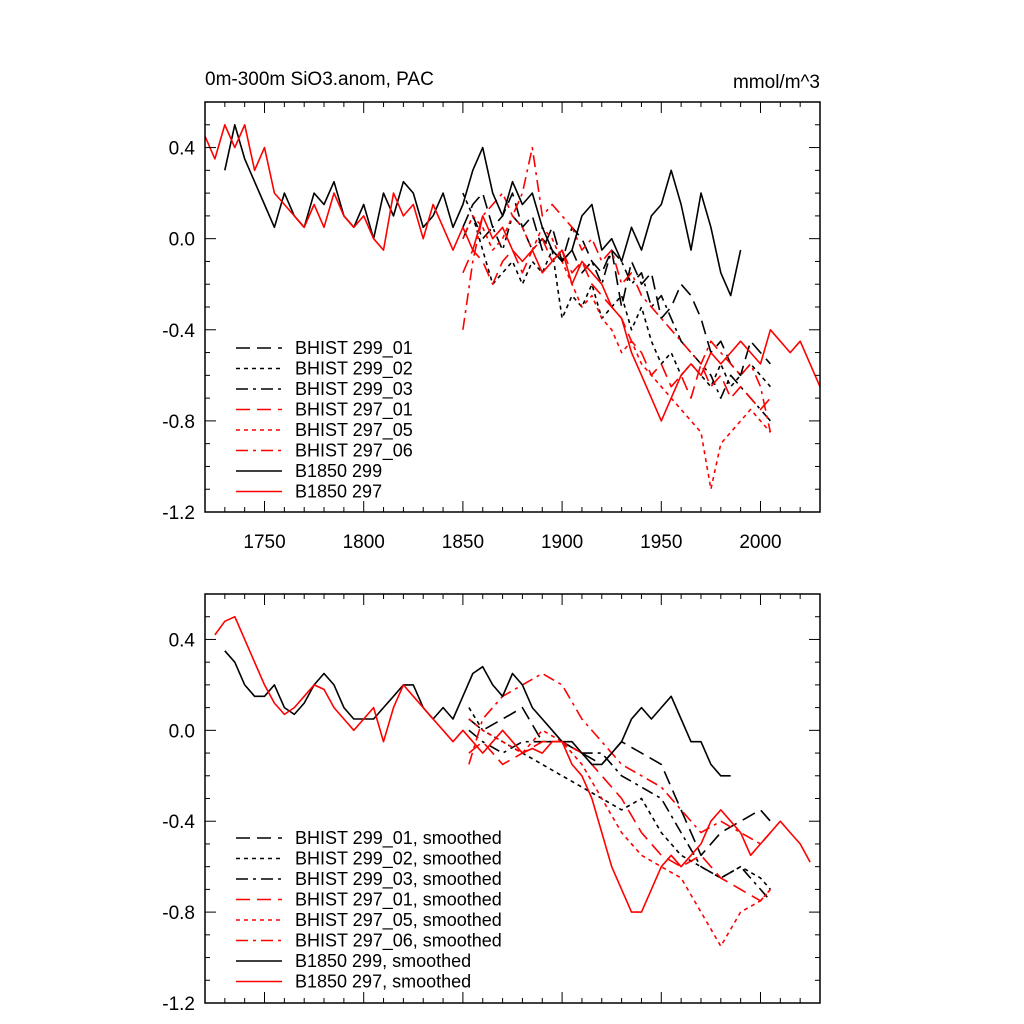 The image size is (1024, 1024). I want to click on figure-title: 0m-300m SiO3.anom, PAC, so click(319, 79).